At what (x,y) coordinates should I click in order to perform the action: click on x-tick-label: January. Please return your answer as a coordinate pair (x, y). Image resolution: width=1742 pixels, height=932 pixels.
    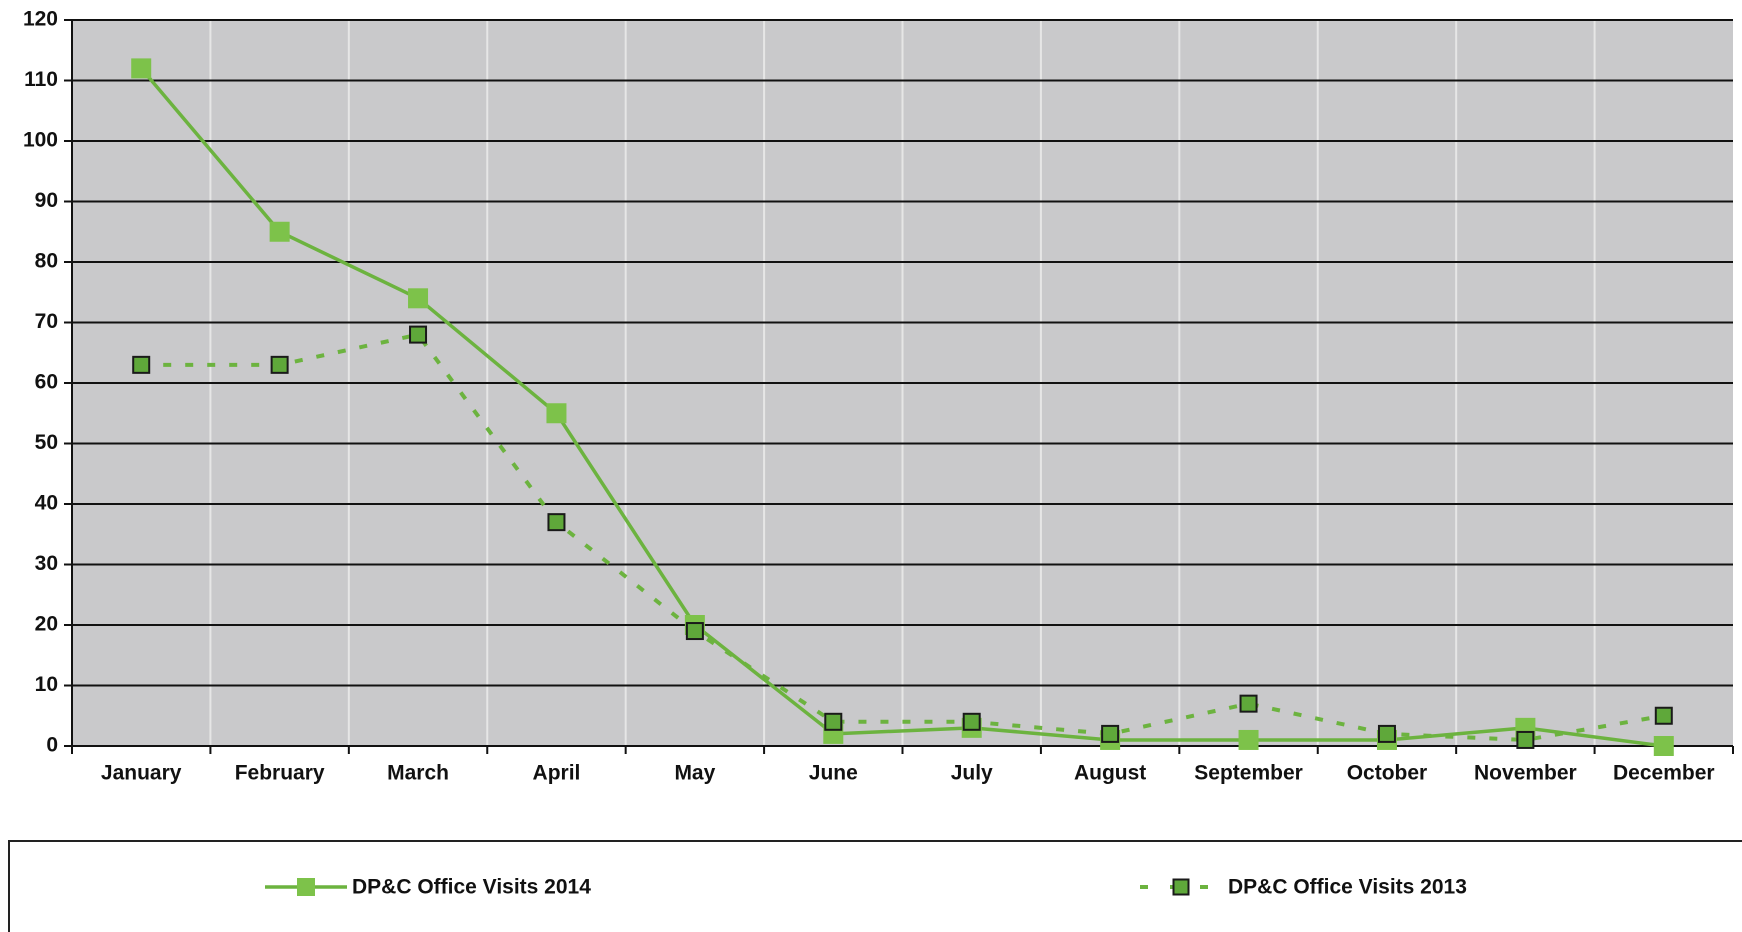
    Looking at the image, I should click on (141, 773).